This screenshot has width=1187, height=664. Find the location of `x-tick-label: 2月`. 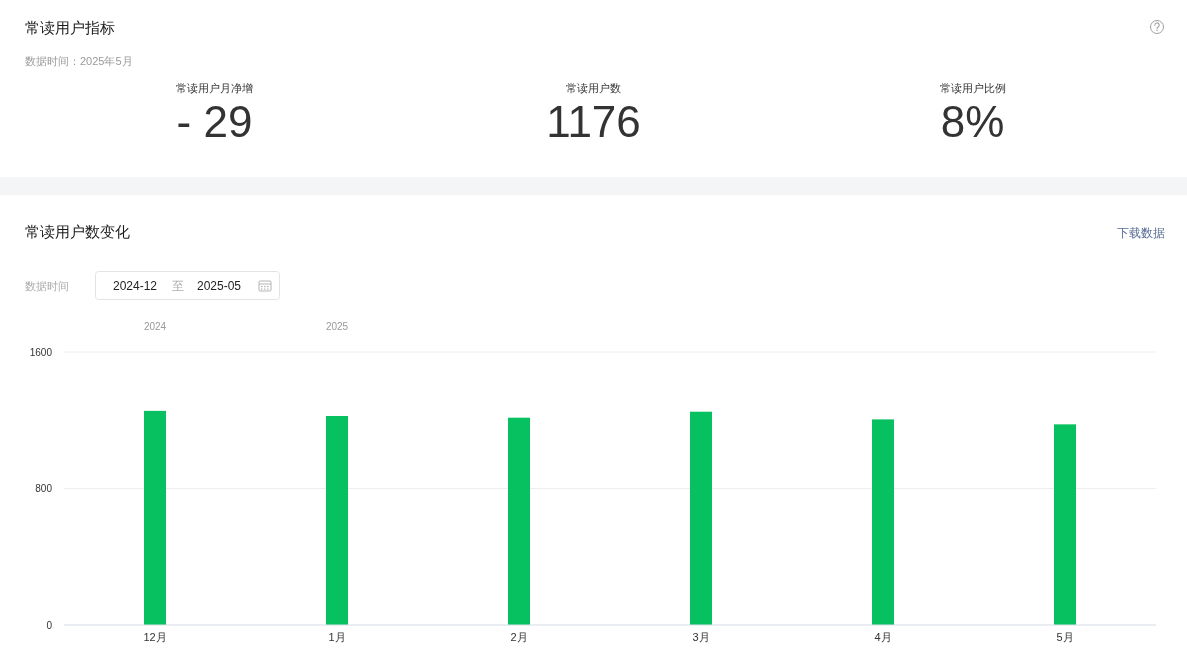

x-tick-label: 2月 is located at coordinates (519, 637).